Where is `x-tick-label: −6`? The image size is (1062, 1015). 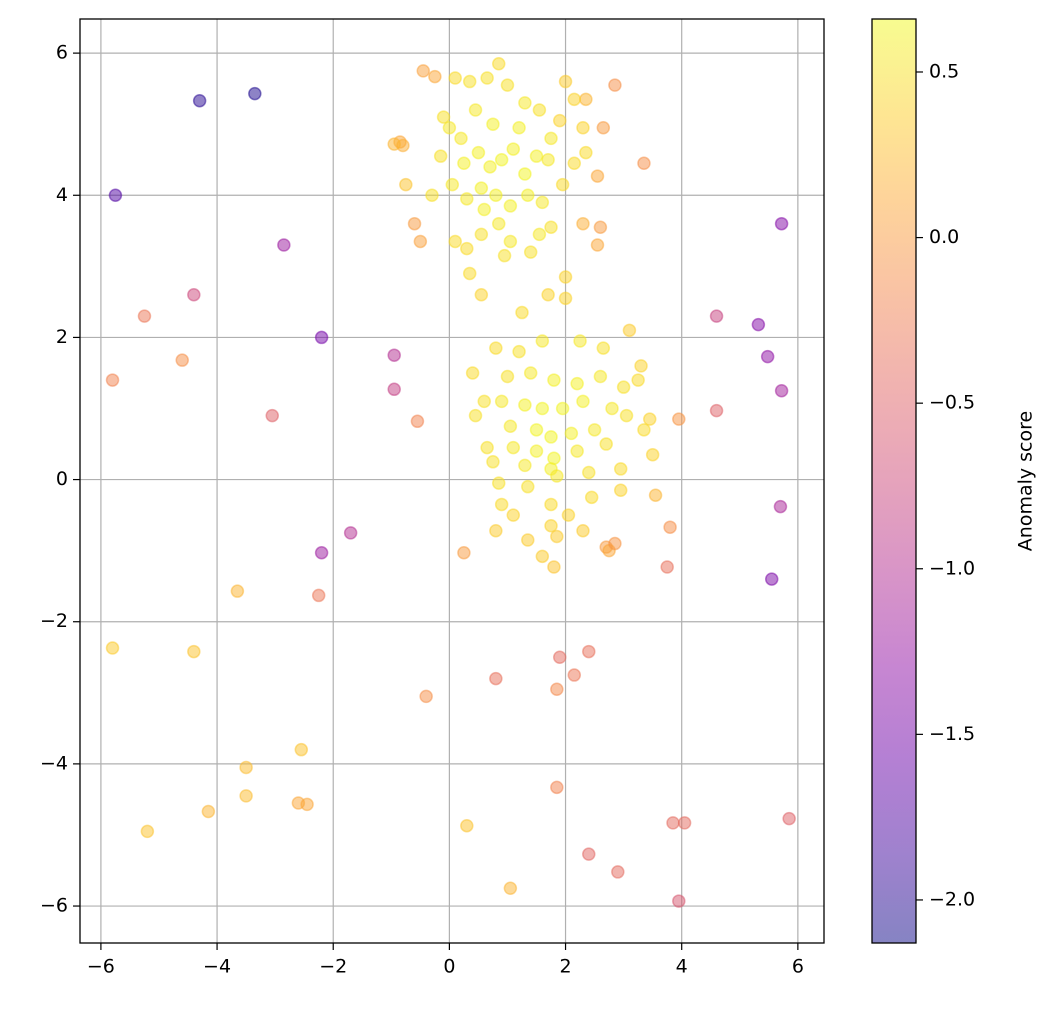 x-tick-label: −6 is located at coordinates (101, 967).